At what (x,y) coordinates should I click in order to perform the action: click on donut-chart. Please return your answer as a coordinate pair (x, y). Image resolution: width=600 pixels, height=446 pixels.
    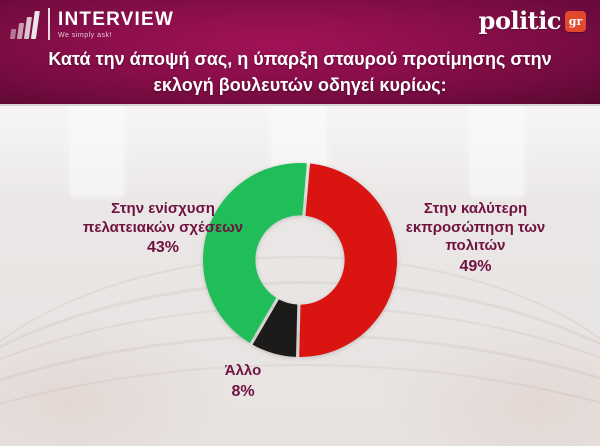
    Looking at the image, I should click on (300, 260).